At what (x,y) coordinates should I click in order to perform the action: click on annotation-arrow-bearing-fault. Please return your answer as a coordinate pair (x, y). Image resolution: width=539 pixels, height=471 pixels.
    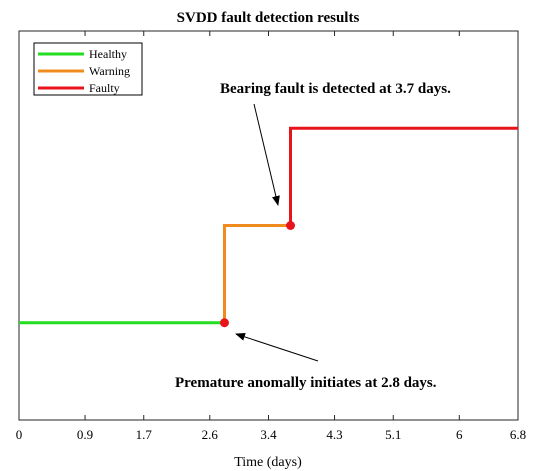
    Looking at the image, I should click on (266, 154).